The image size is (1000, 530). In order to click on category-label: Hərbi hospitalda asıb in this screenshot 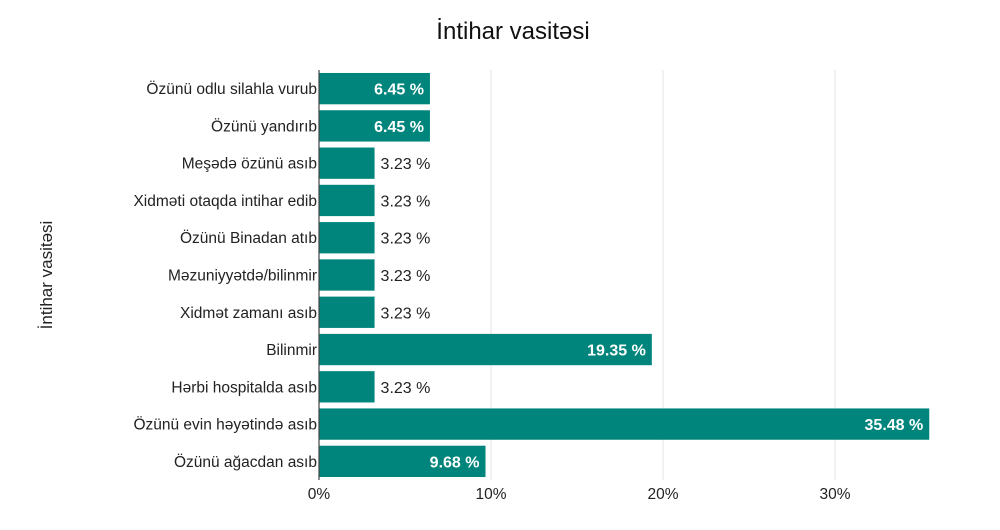, I will do `click(244, 387)`.